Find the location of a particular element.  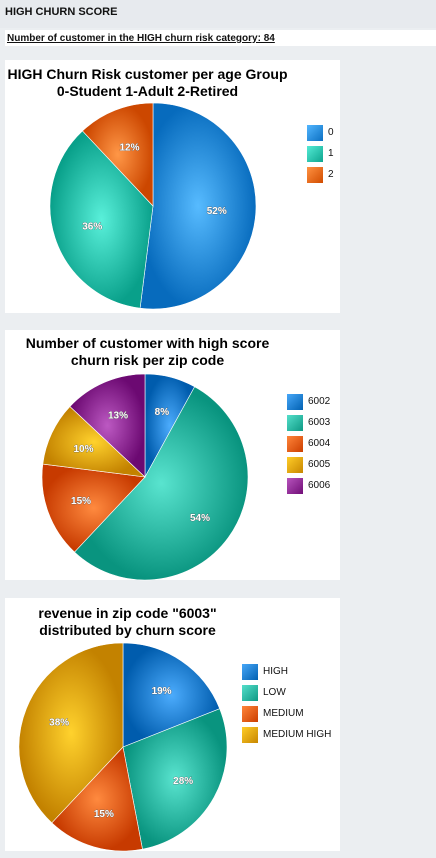

legend-label: 6002 is located at coordinates (319, 401).